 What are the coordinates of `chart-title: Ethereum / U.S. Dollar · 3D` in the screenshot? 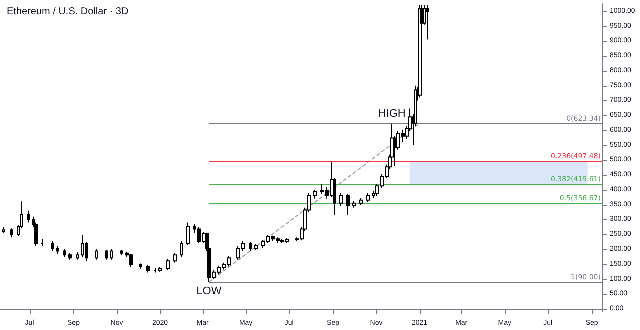 It's located at (68, 12).